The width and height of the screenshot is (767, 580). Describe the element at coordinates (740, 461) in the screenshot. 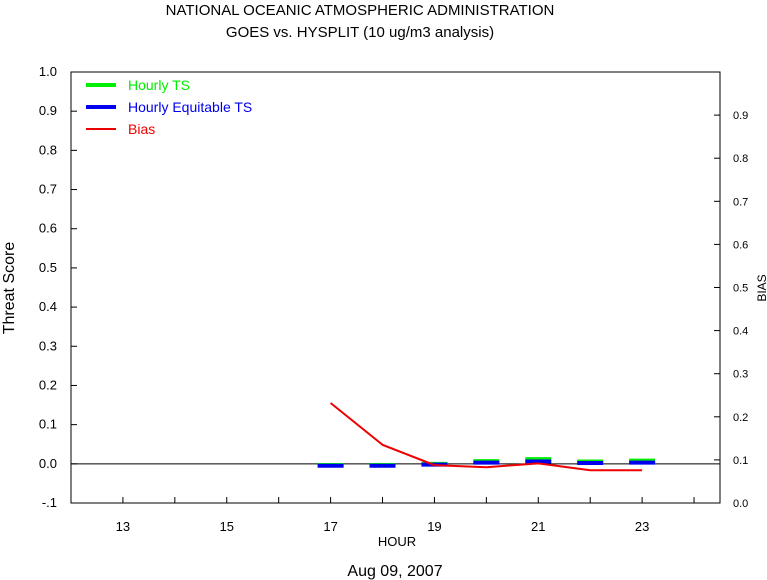

I see `y2-tick-label: 0.1` at that location.